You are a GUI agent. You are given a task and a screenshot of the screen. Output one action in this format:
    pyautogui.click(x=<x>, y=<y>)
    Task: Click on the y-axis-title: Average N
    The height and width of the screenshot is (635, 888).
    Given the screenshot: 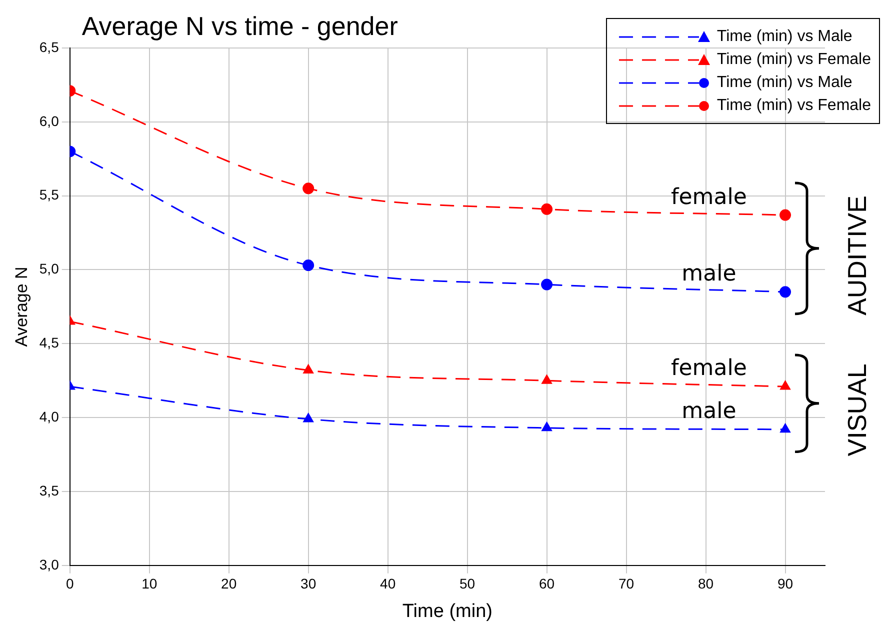 What is the action you would take?
    pyautogui.click(x=21, y=306)
    